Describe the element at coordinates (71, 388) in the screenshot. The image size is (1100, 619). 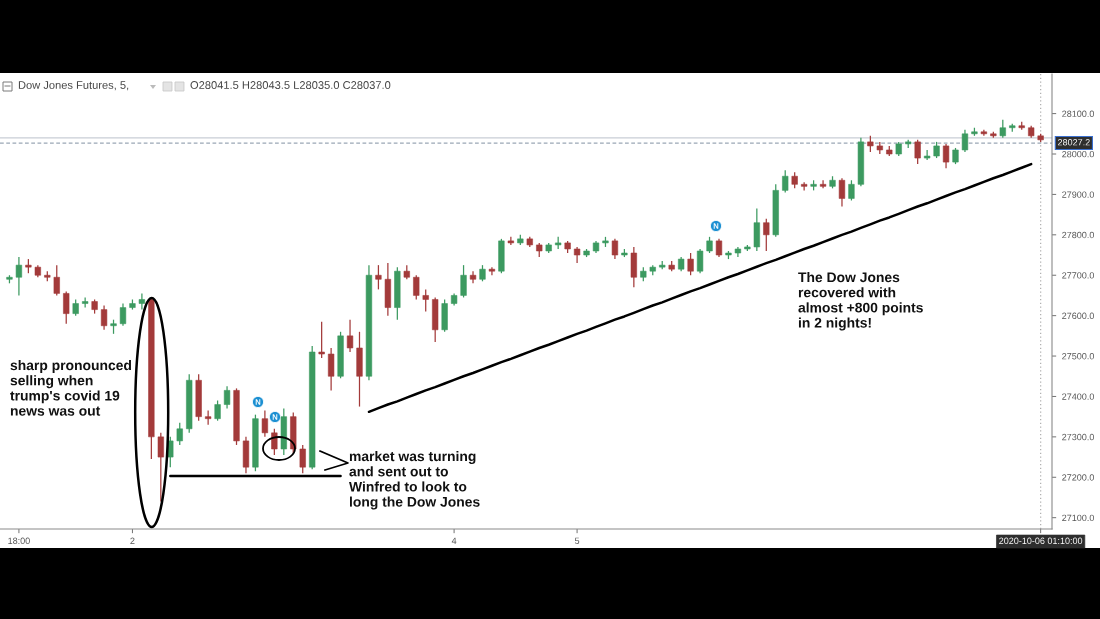
I see `annotation: sharp pronounced selling when trump's covid 19 news was out` at that location.